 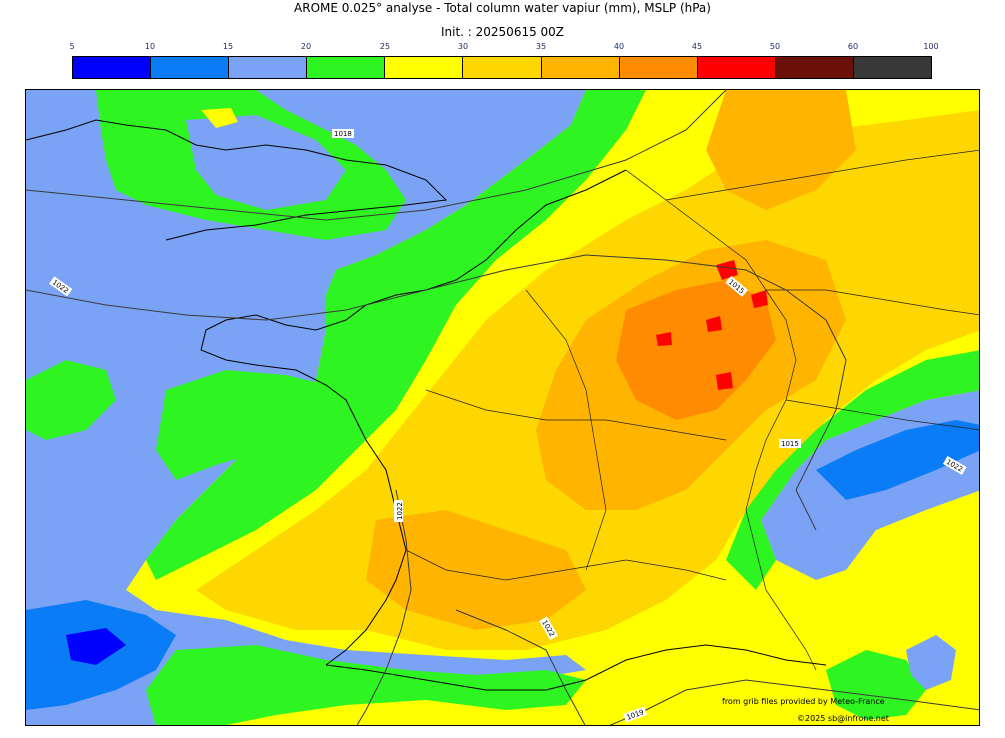 What do you see at coordinates (853, 46) in the screenshot?
I see `colorbar-tick: 60` at bounding box center [853, 46].